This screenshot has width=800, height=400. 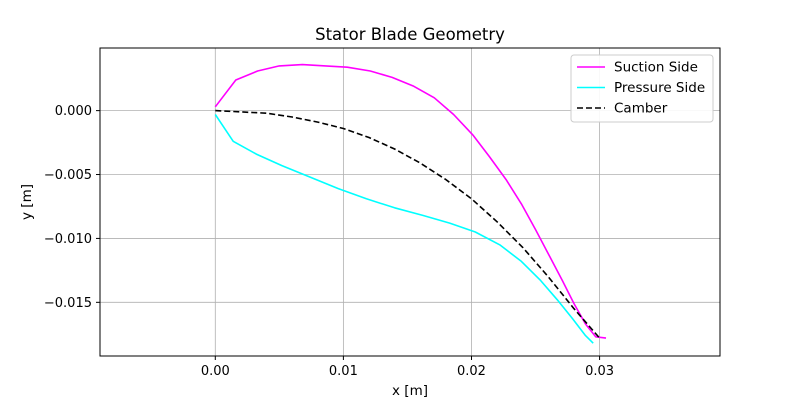 I want to click on x-tick-label: 0.00, so click(x=215, y=371).